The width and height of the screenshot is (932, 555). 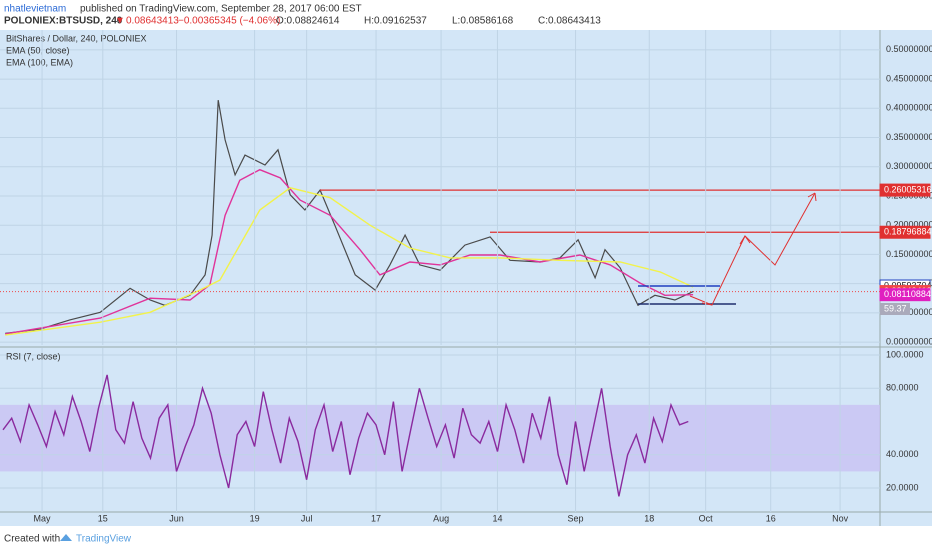 I want to click on x-tick-label: Jun, so click(x=176, y=518).